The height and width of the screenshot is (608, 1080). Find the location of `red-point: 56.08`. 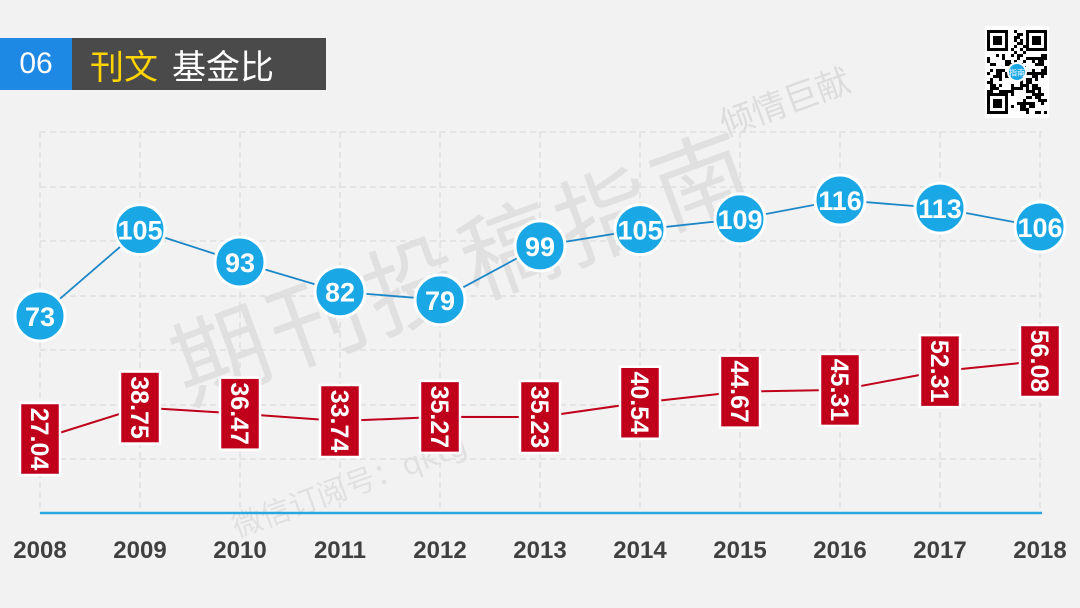

red-point: 56.08 is located at coordinates (1040, 361).